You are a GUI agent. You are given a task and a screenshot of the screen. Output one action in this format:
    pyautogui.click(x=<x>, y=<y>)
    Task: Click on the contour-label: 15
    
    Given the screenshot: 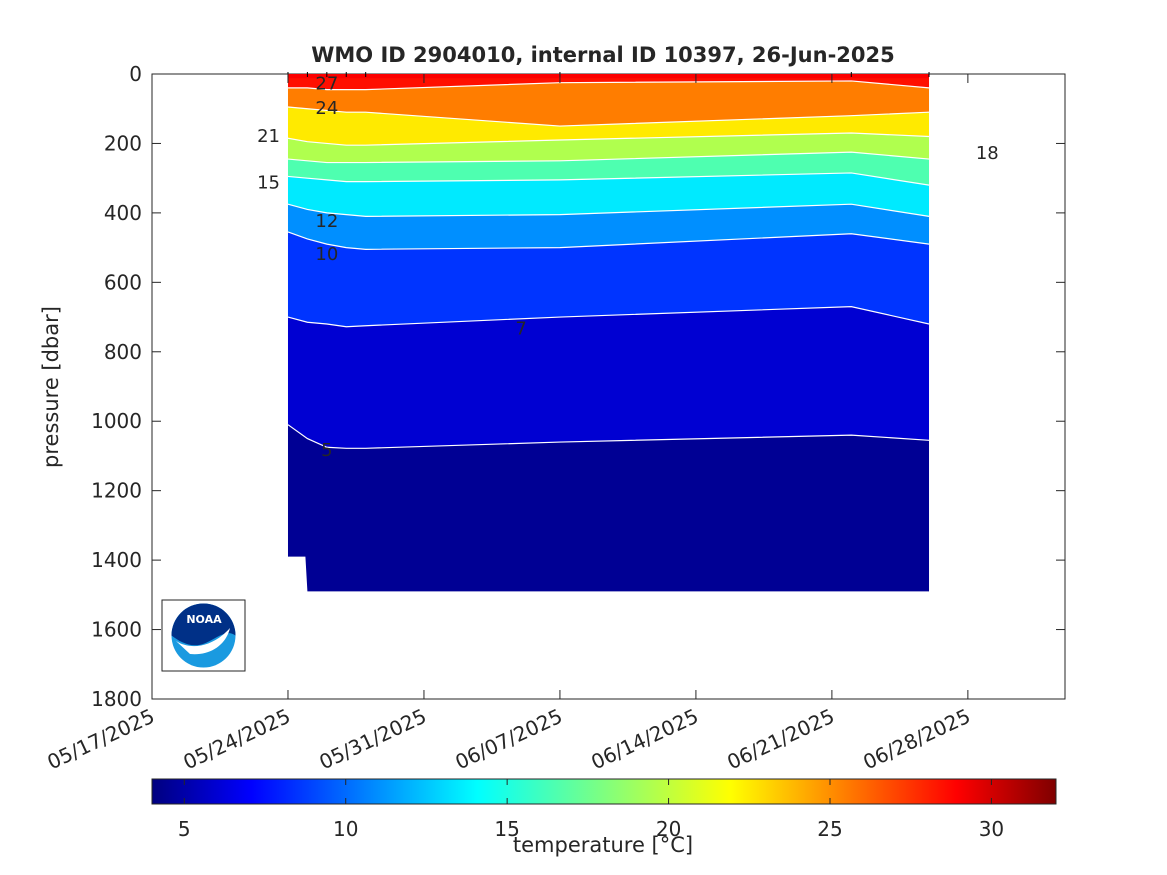 What is the action you would take?
    pyautogui.click(x=268, y=183)
    